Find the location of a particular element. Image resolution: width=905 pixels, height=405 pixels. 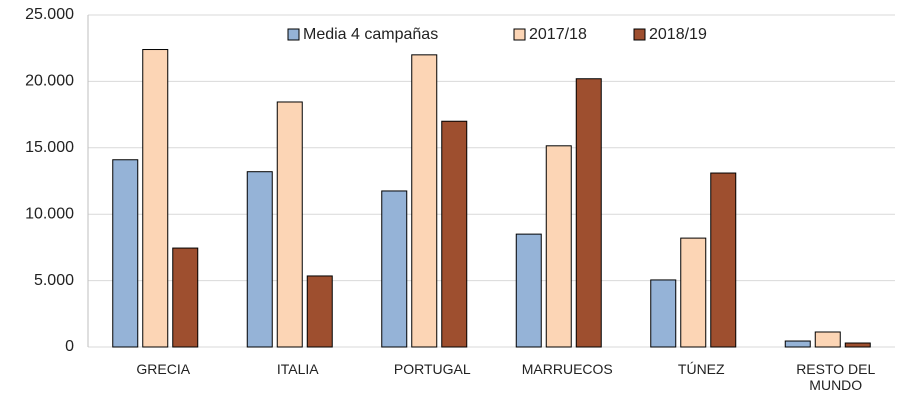

legend-item: Media 4 campañas is located at coordinates (362, 34).